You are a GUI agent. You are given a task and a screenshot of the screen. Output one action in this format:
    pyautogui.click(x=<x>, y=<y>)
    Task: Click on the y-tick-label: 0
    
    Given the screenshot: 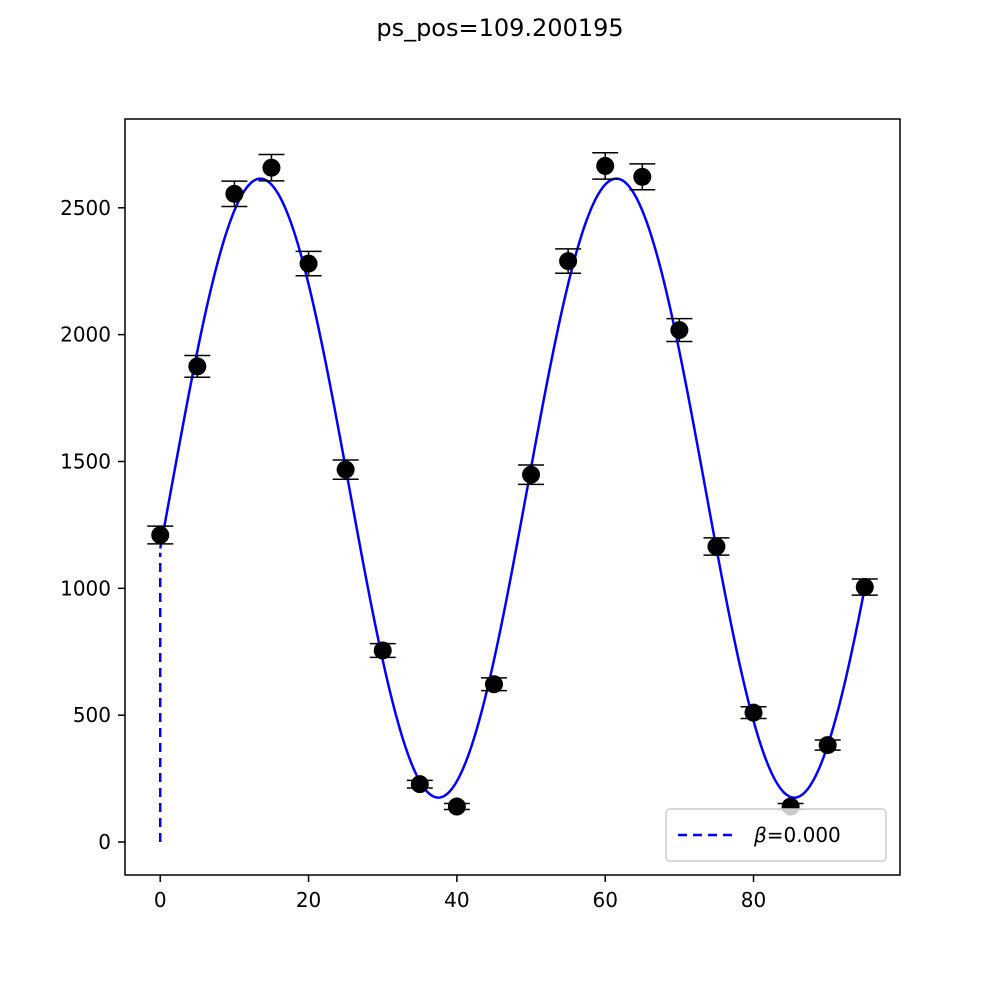 What is the action you would take?
    pyautogui.click(x=104, y=842)
    